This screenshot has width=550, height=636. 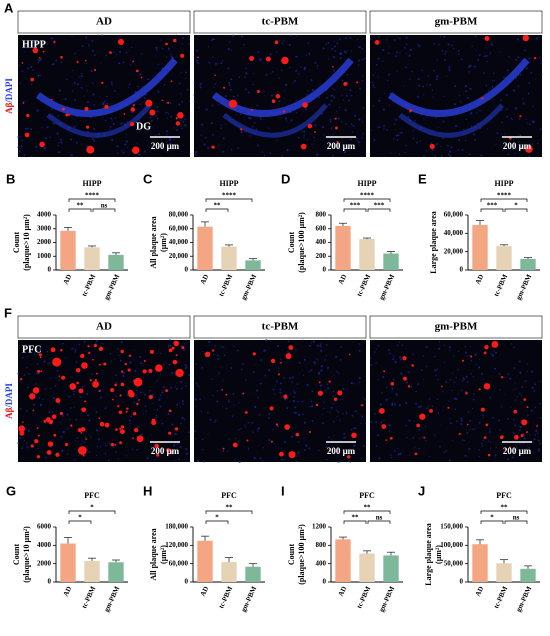 What do you see at coordinates (367, 495) in the screenshot?
I see `chart-title: PFC` at bounding box center [367, 495].